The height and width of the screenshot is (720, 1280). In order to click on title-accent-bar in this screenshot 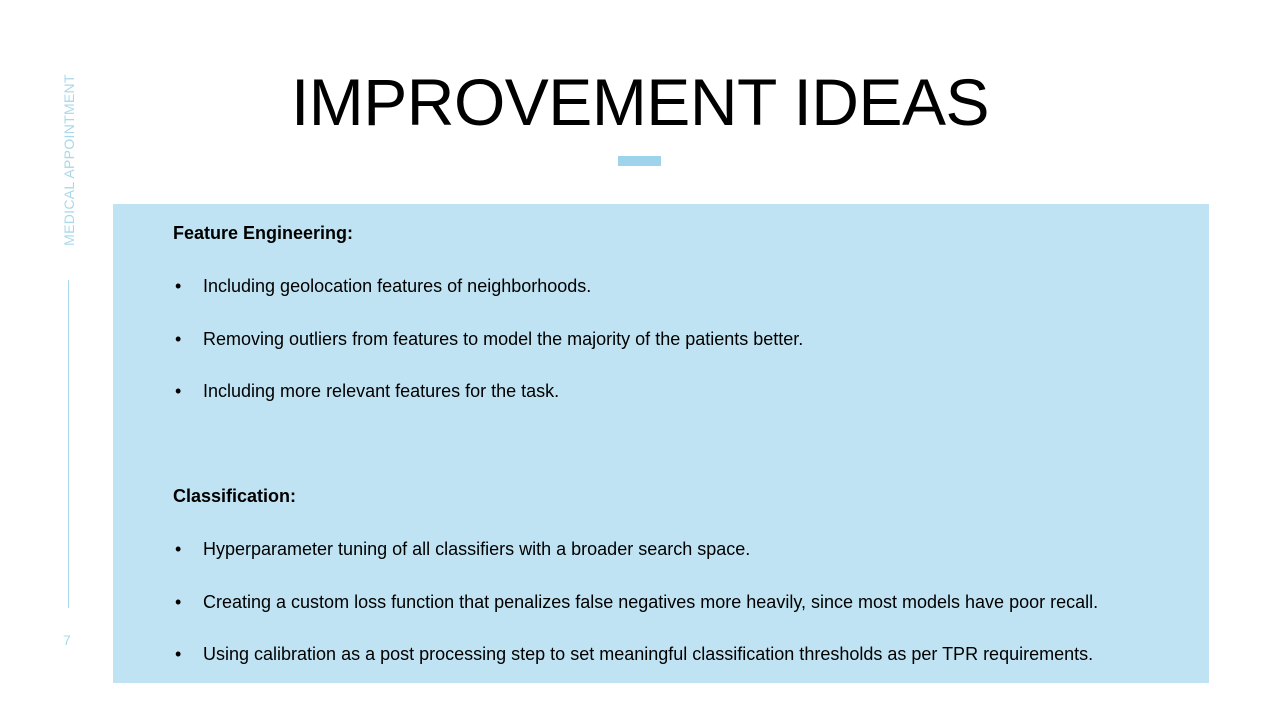, I will do `click(639, 161)`.